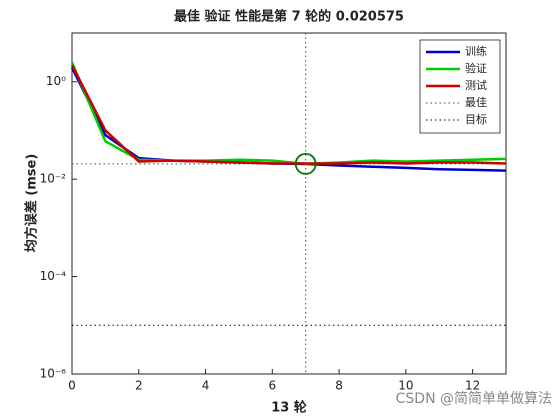  Describe the element at coordinates (56, 81) in the screenshot. I see `y-tick-label: 10⁰` at that location.